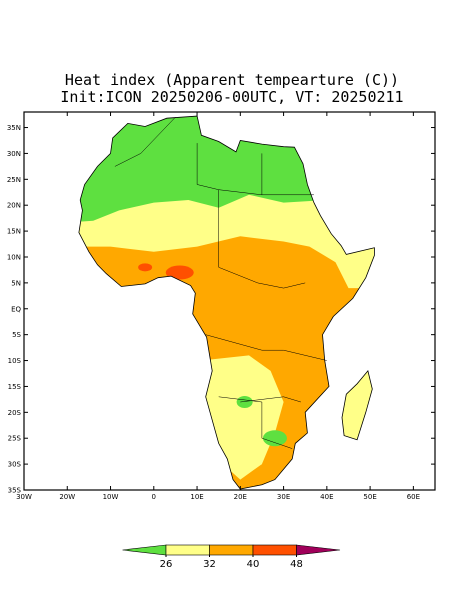 The image size is (463, 600). I want to click on lon-tick-label: 30W, so click(24, 497).